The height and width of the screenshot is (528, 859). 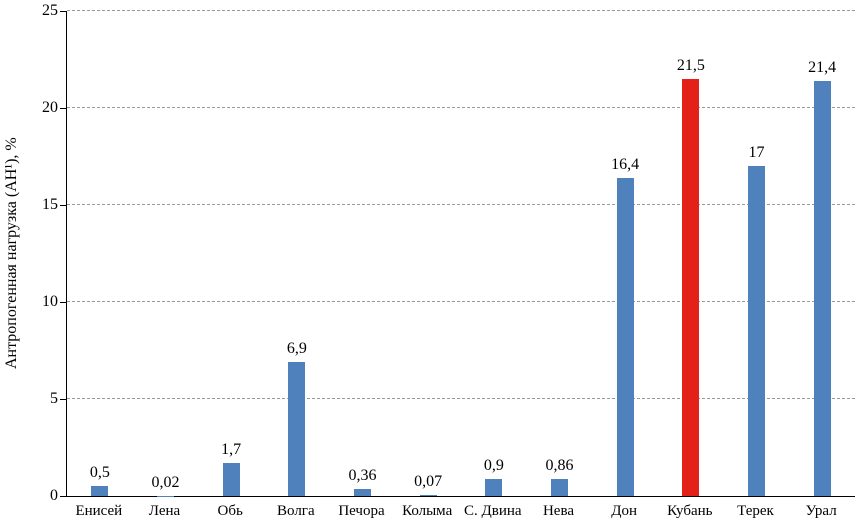 I want to click on x-axis-category-label: Дон, so click(x=624, y=511).